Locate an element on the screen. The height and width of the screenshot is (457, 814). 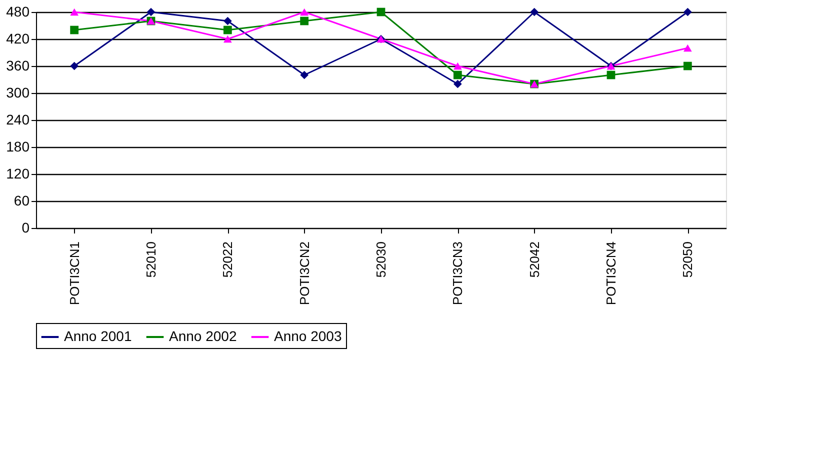
y-tick-label: 120 is located at coordinates (18, 174).